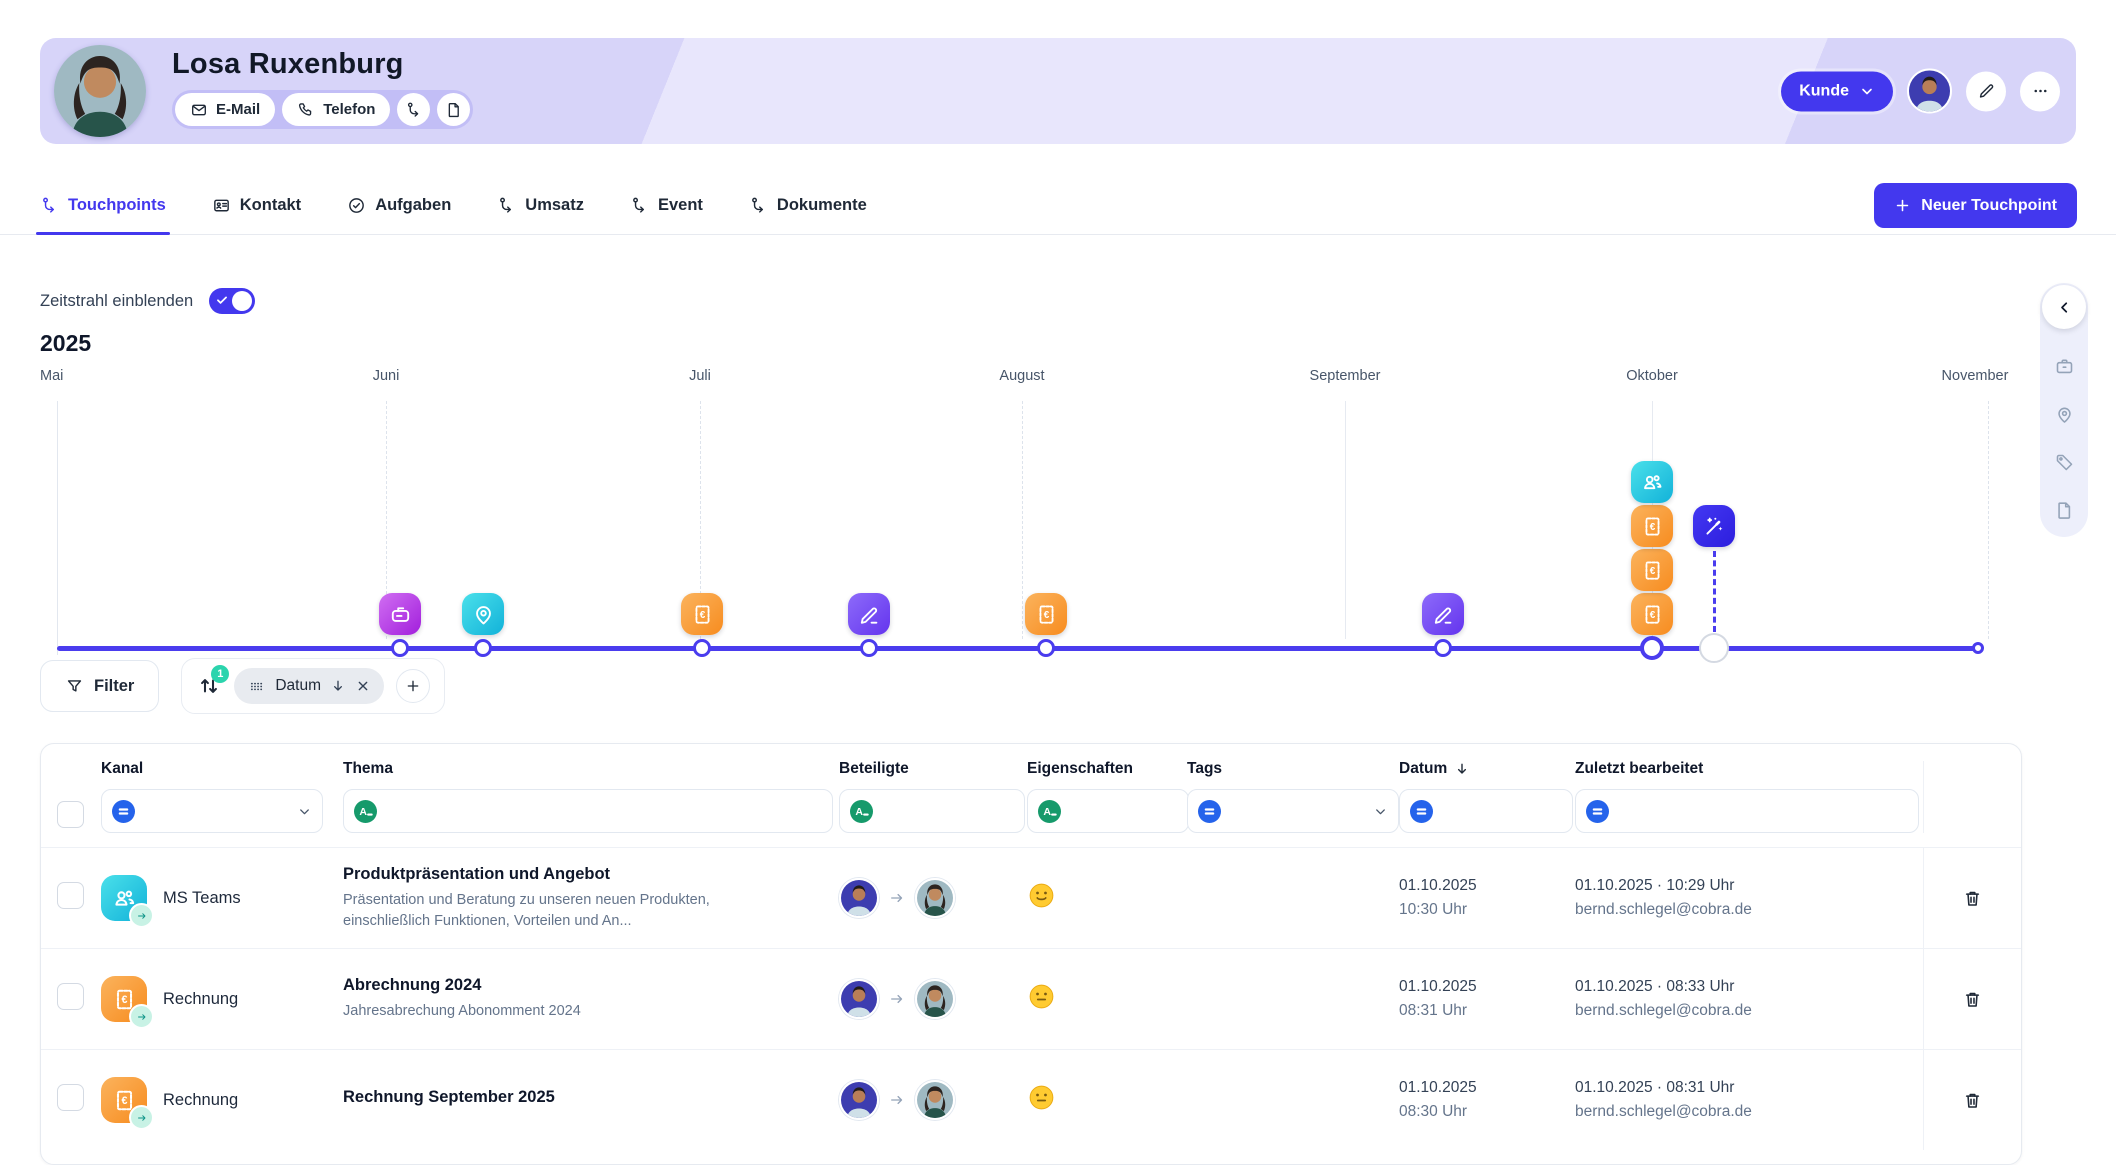 Image resolution: width=2116 pixels, height=1165 pixels. What do you see at coordinates (1462, 769) in the screenshot?
I see `sort-desc-arrow-icon` at bounding box center [1462, 769].